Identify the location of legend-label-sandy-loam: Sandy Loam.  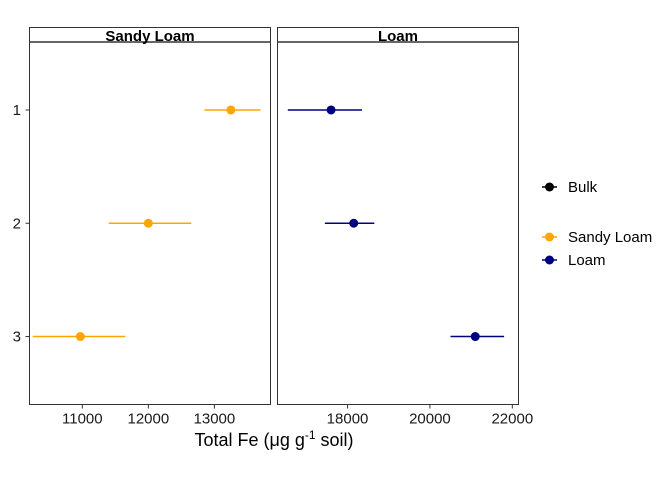
(610, 237).